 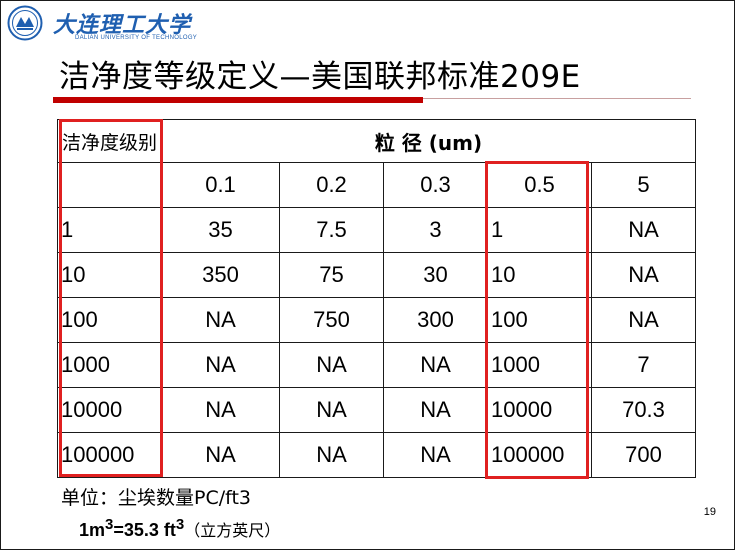 I want to click on university-name-en: DALIAN UNIVERSITY OF TECHNOLOGY, so click(x=136, y=38).